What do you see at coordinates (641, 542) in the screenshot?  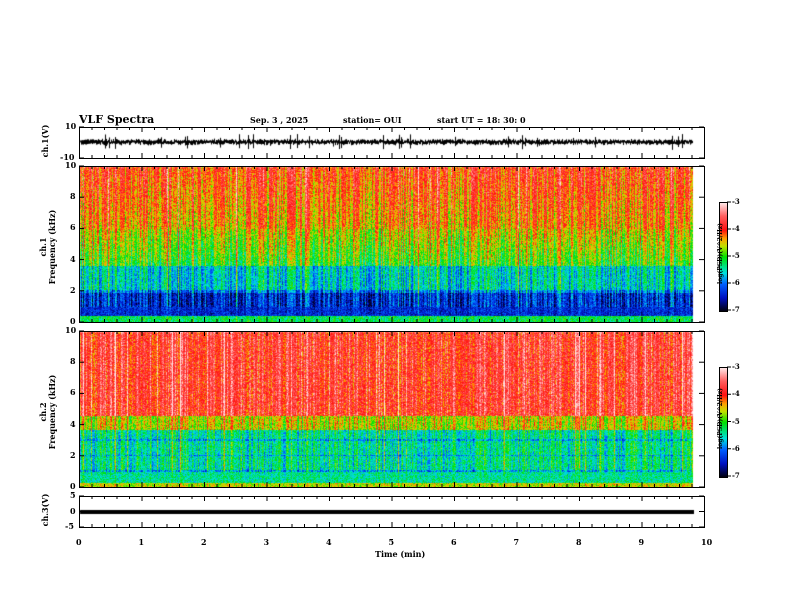 I see `x-tick-label: 9` at bounding box center [641, 542].